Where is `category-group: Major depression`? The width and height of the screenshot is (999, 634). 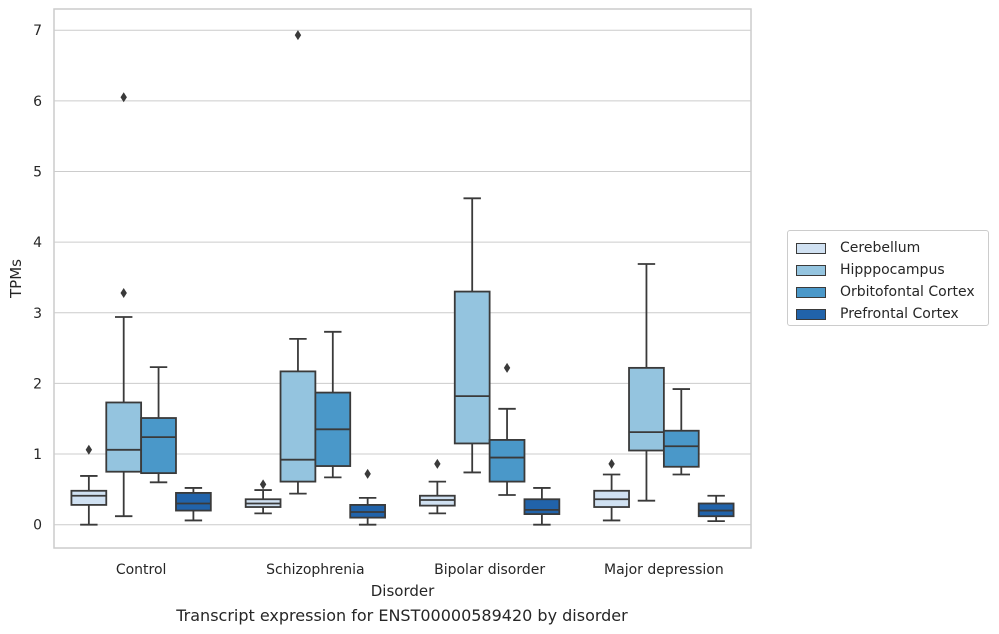 category-group: Major depression is located at coordinates (664, 420).